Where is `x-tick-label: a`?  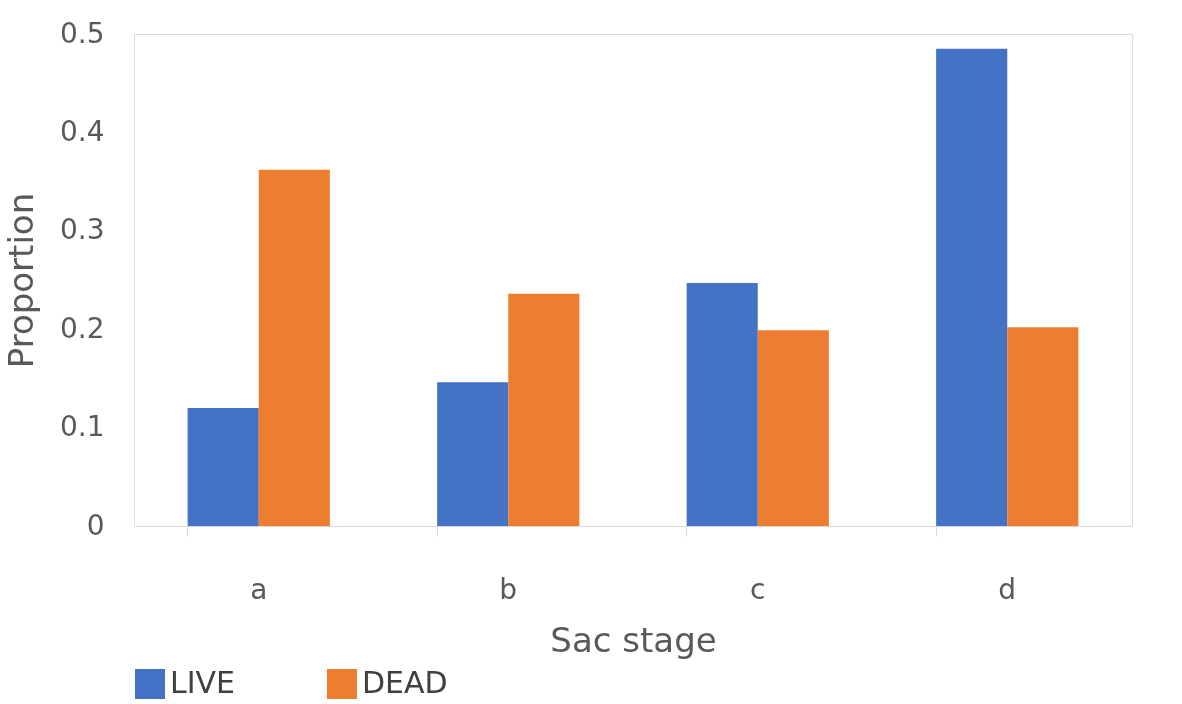
x-tick-label: a is located at coordinates (259, 589).